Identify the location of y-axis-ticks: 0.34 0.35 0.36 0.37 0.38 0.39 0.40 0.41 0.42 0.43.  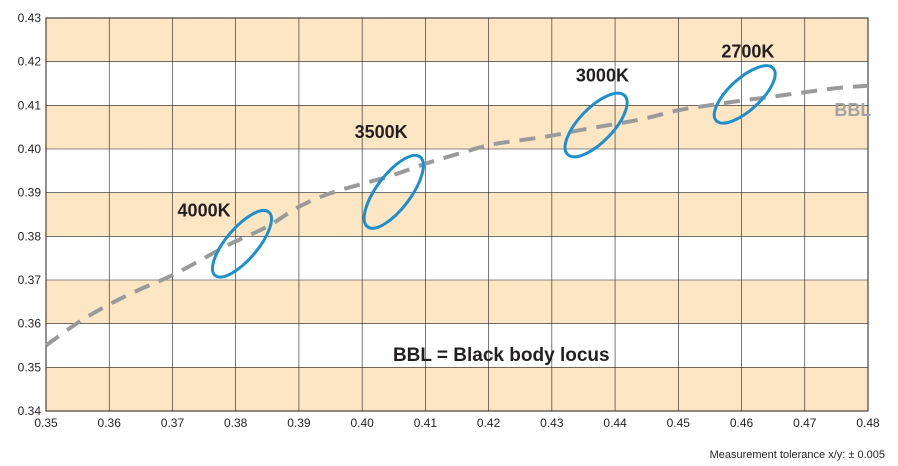
(30, 214).